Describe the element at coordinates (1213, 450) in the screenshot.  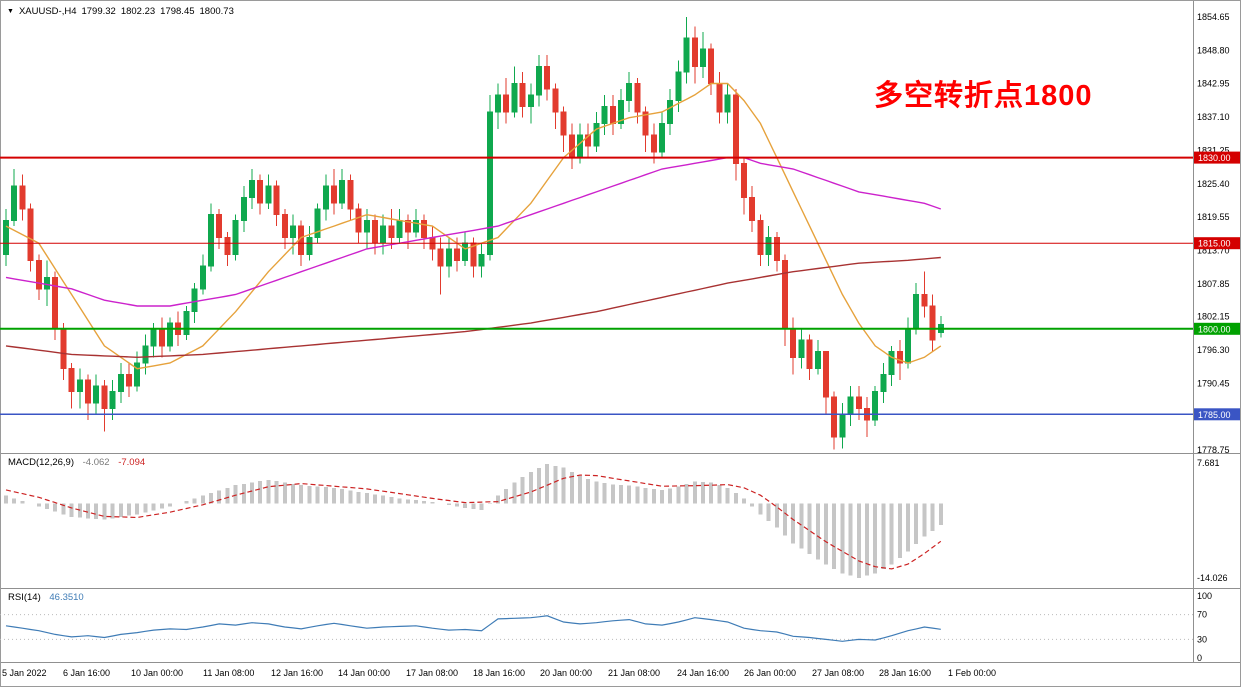
I see `price-tick: 1778.75` at that location.